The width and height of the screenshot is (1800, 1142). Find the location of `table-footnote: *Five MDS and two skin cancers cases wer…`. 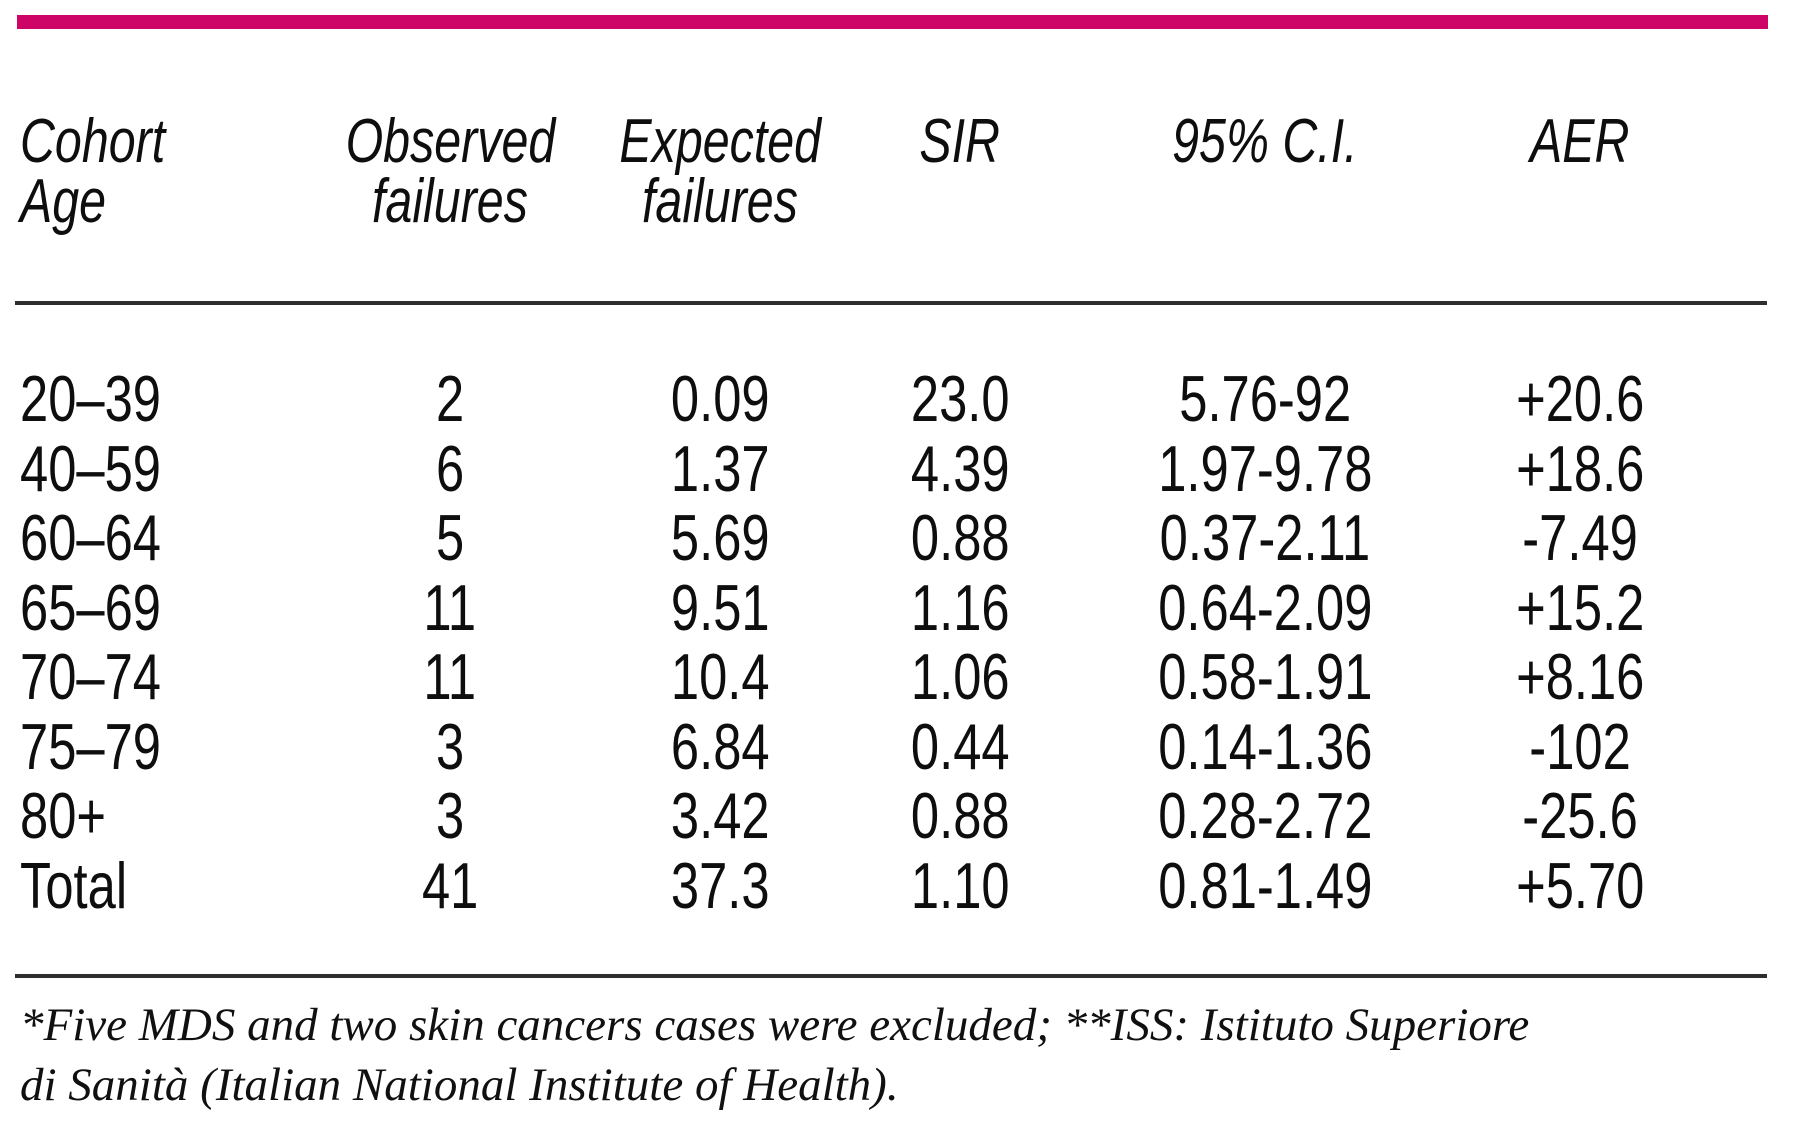

table-footnote: *Five MDS and two skin cancers cases wer… is located at coordinates (880, 1055).